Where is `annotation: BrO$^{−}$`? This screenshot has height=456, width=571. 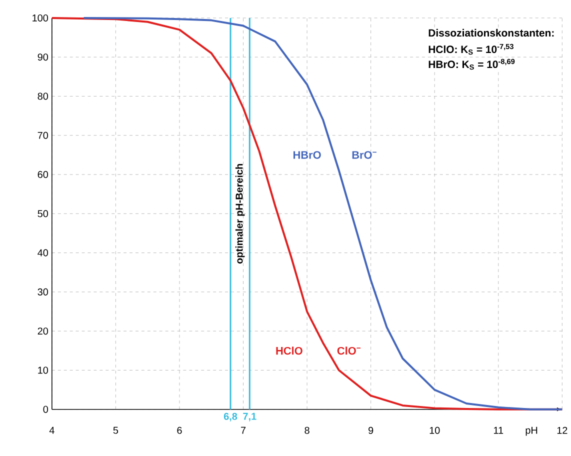
annotation: BrO$^{−}$ is located at coordinates (364, 154).